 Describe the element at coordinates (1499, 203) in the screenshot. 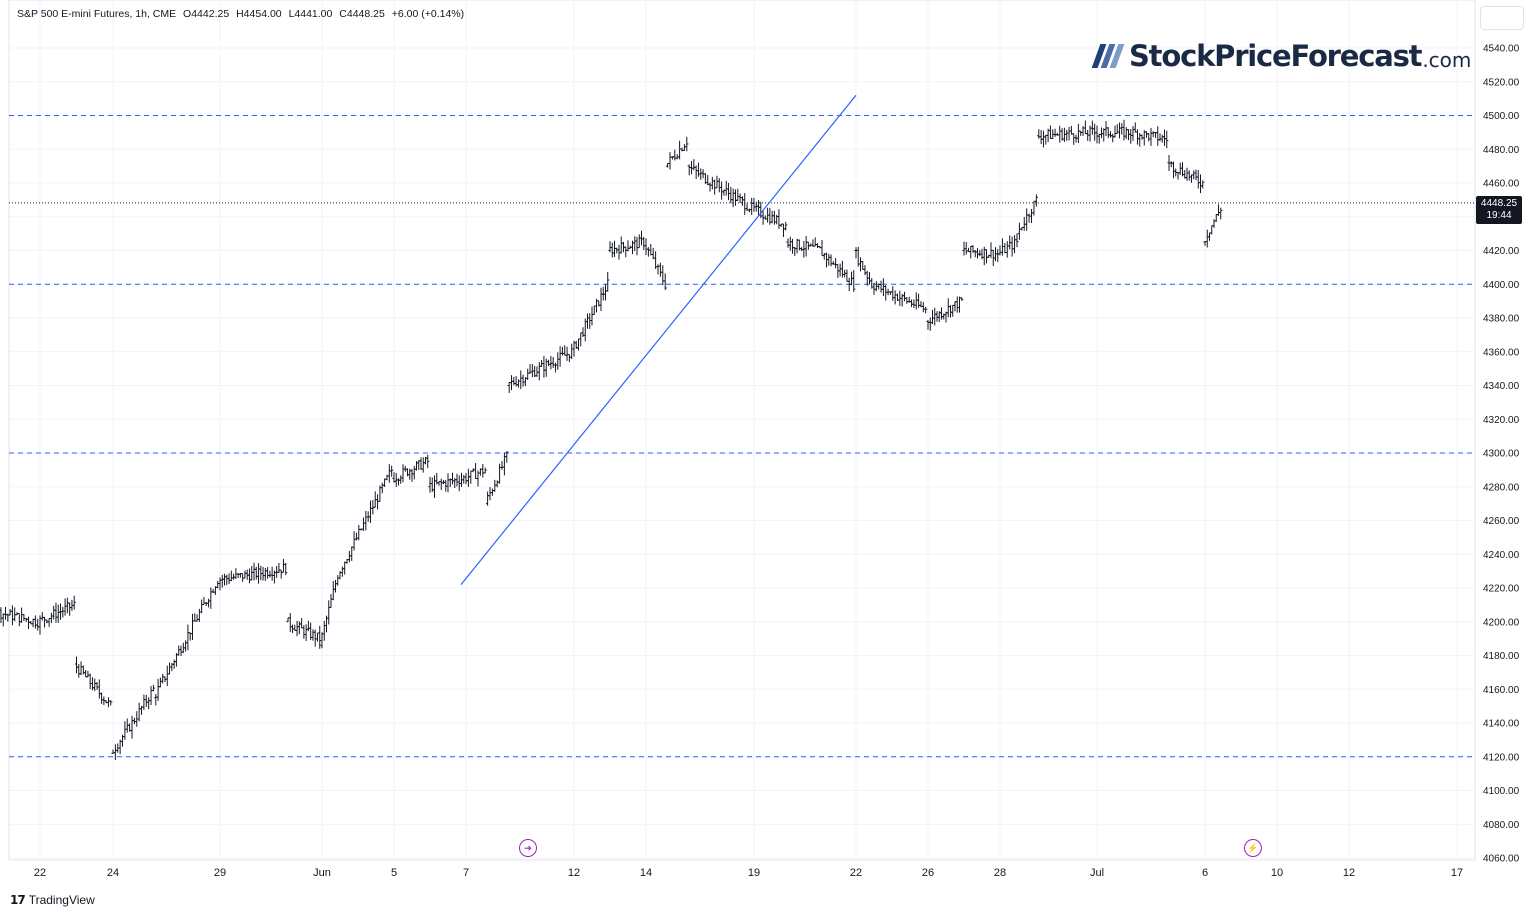

I see `last-price-value: 4448.25` at that location.